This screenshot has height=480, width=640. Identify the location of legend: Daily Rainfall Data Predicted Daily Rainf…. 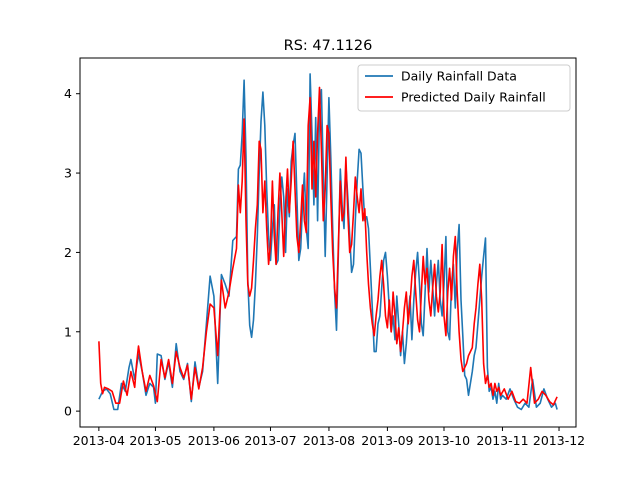
(464, 88).